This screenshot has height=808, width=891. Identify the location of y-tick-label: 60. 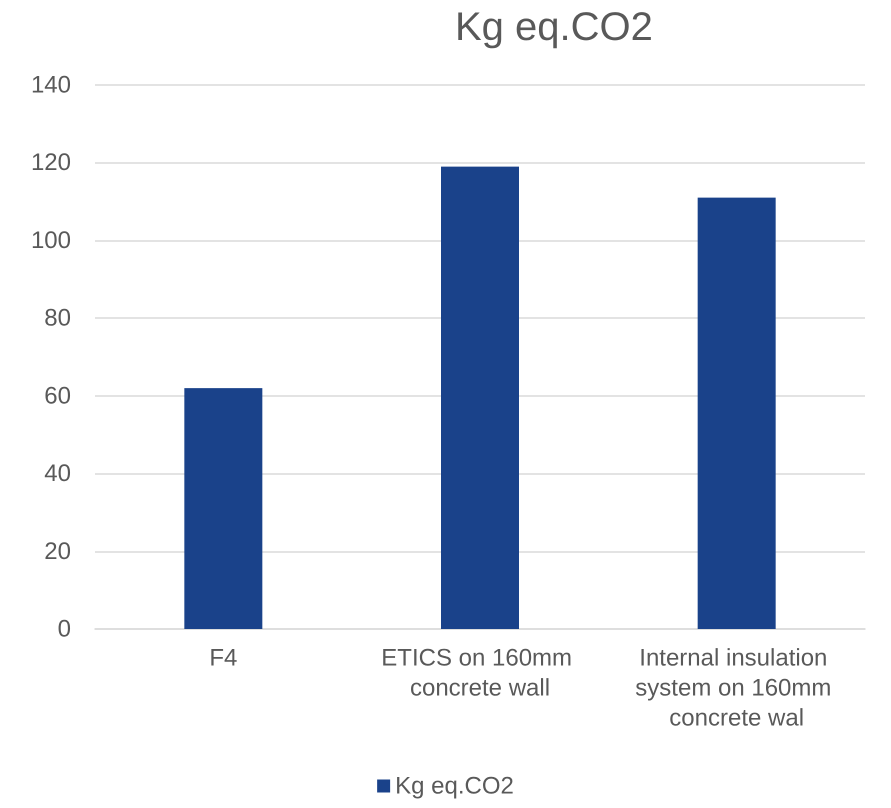
(57, 396).